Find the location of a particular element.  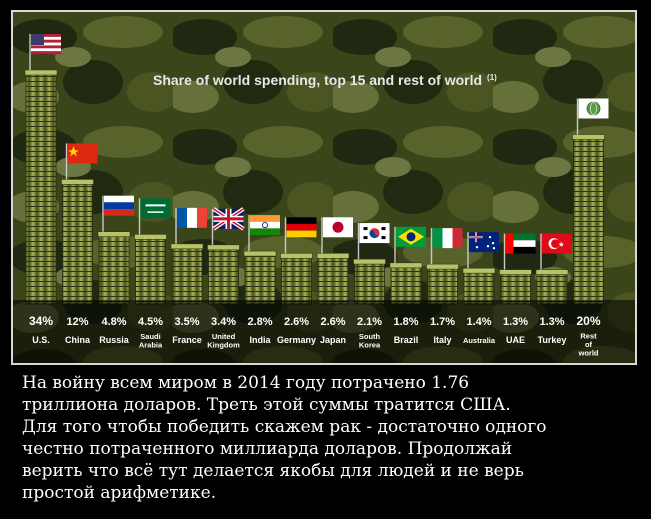

france-flag is located at coordinates (191, 225).